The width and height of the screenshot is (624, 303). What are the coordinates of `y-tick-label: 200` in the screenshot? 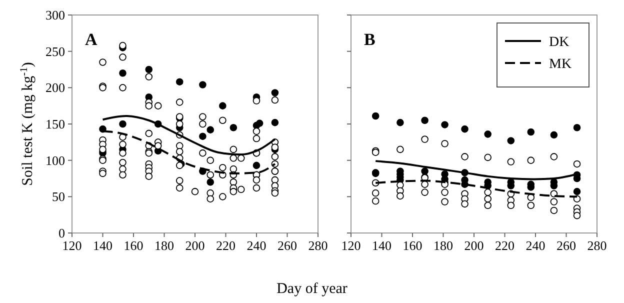 It's located at (55, 88).